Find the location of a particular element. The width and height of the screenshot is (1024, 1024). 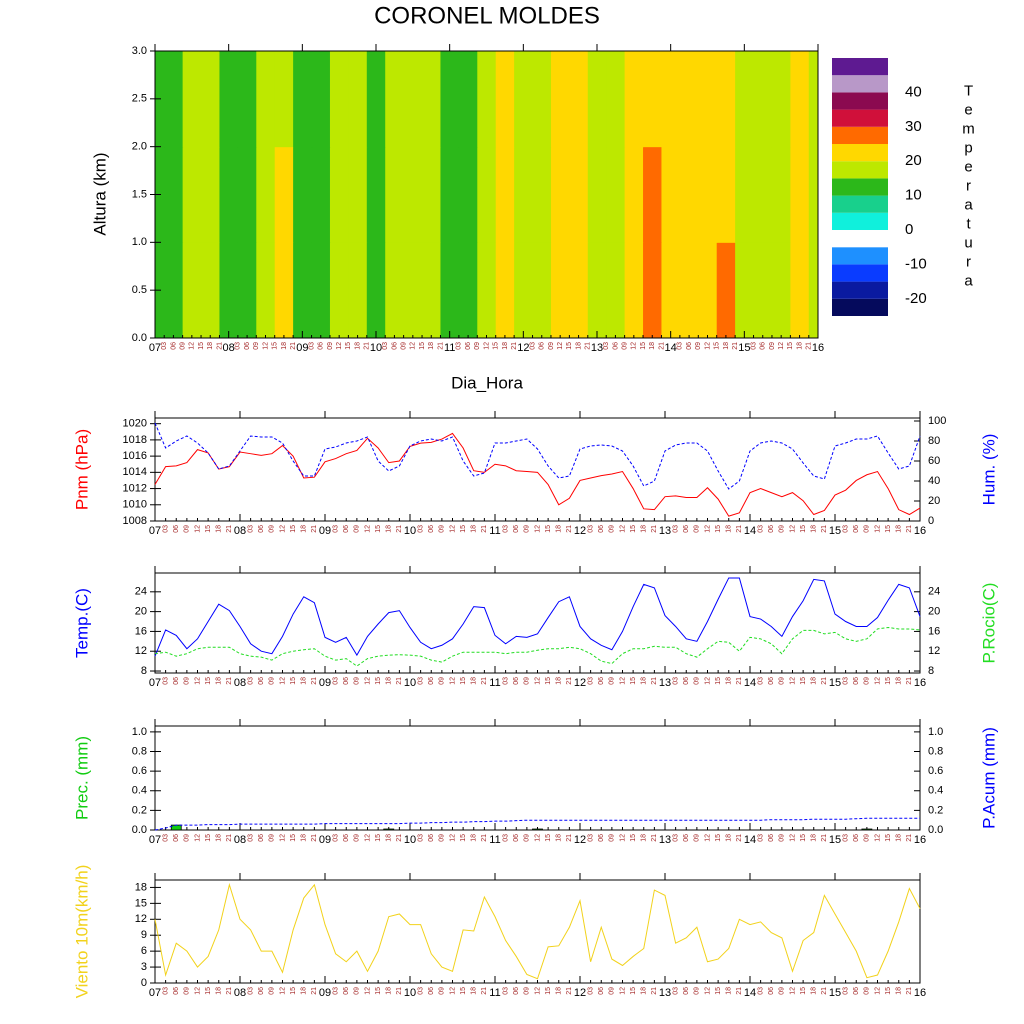

bar is located at coordinates (389, 829).